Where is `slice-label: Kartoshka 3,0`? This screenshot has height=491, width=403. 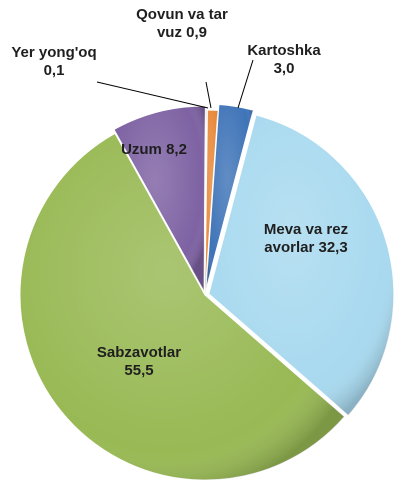
slice-label: Kartoshka 3,0 is located at coordinates (284, 60).